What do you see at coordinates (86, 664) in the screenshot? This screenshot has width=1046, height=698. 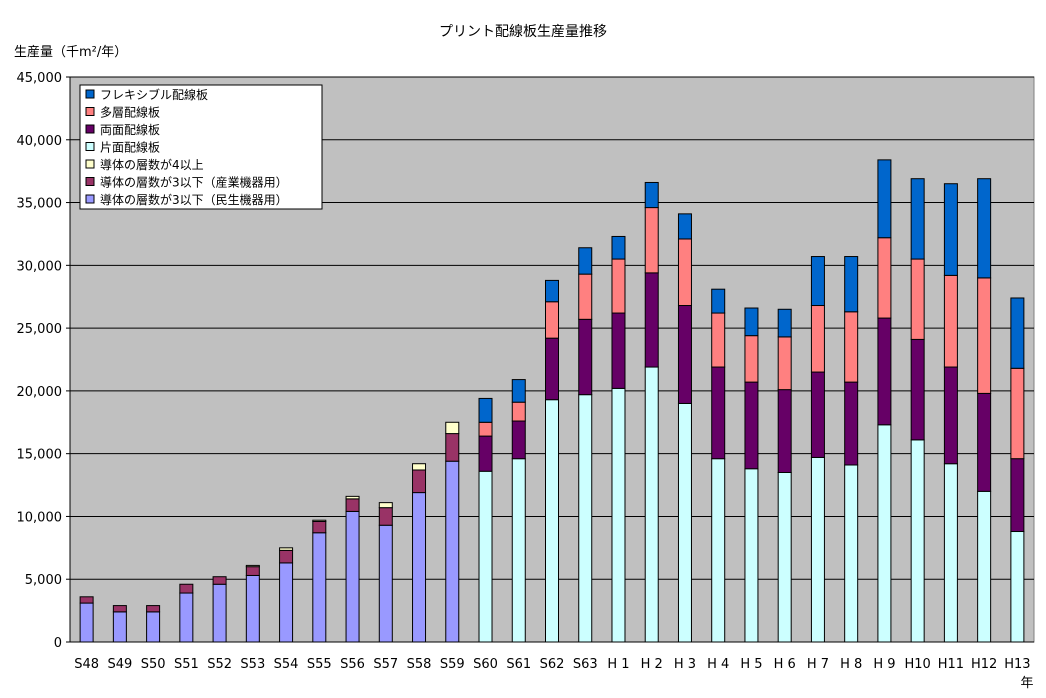 I see `x-tick-label: S48` at bounding box center [86, 664].